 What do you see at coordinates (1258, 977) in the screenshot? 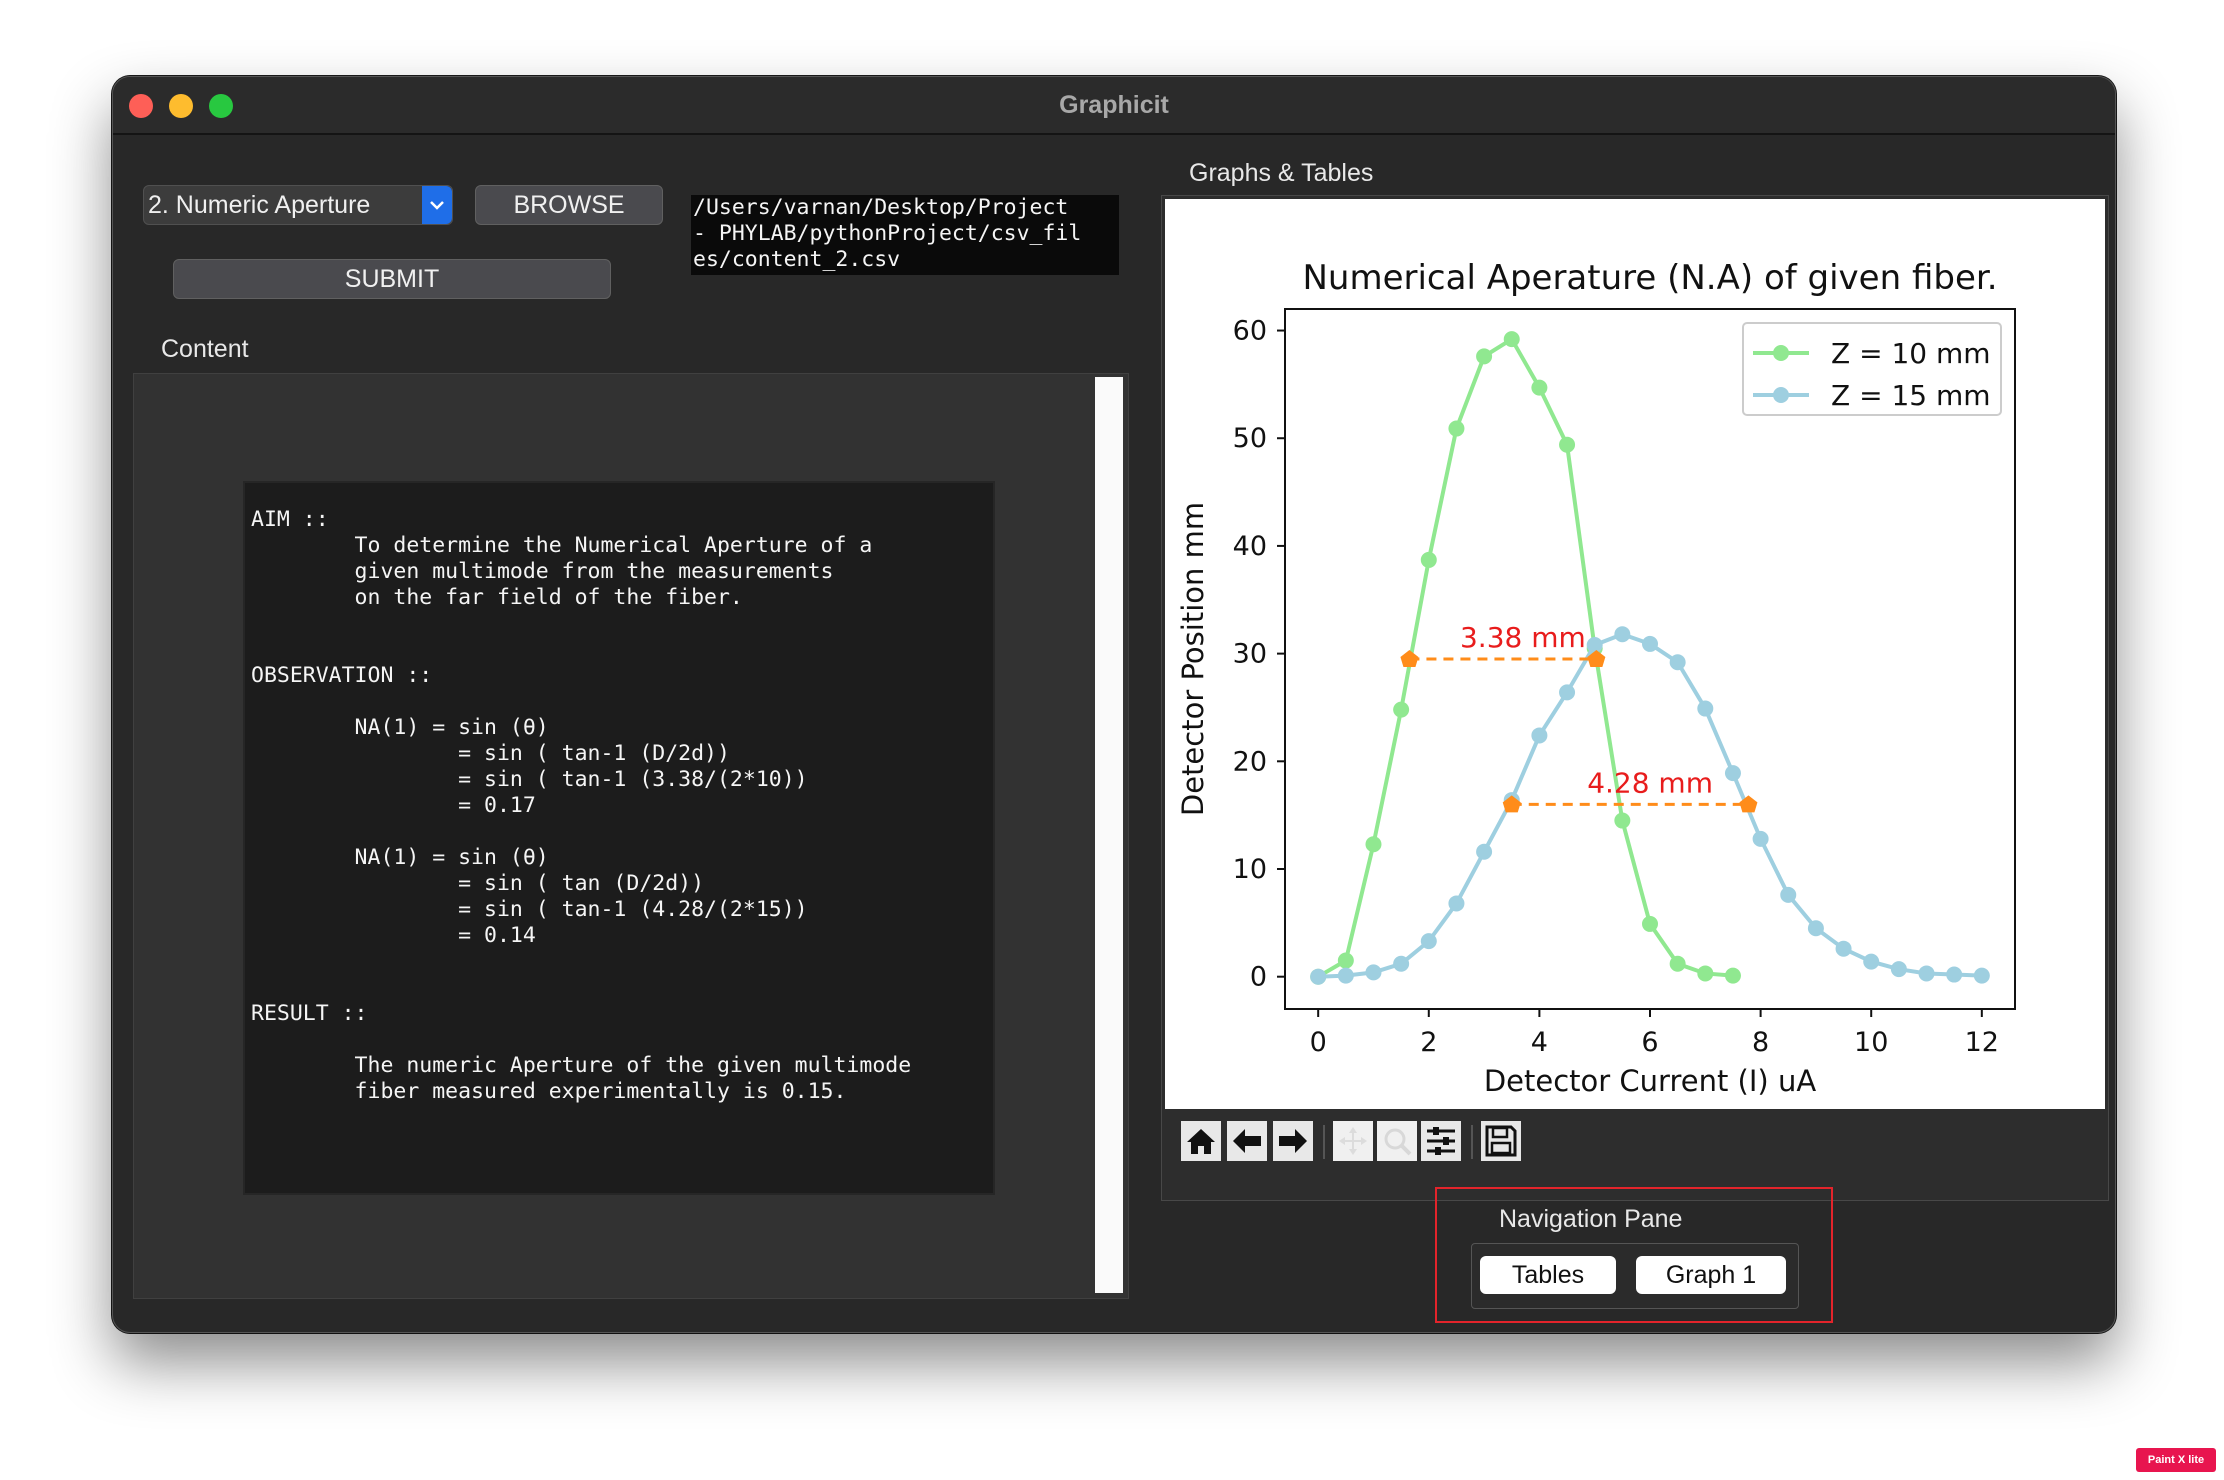
I see `y-tick-label: 0` at bounding box center [1258, 977].